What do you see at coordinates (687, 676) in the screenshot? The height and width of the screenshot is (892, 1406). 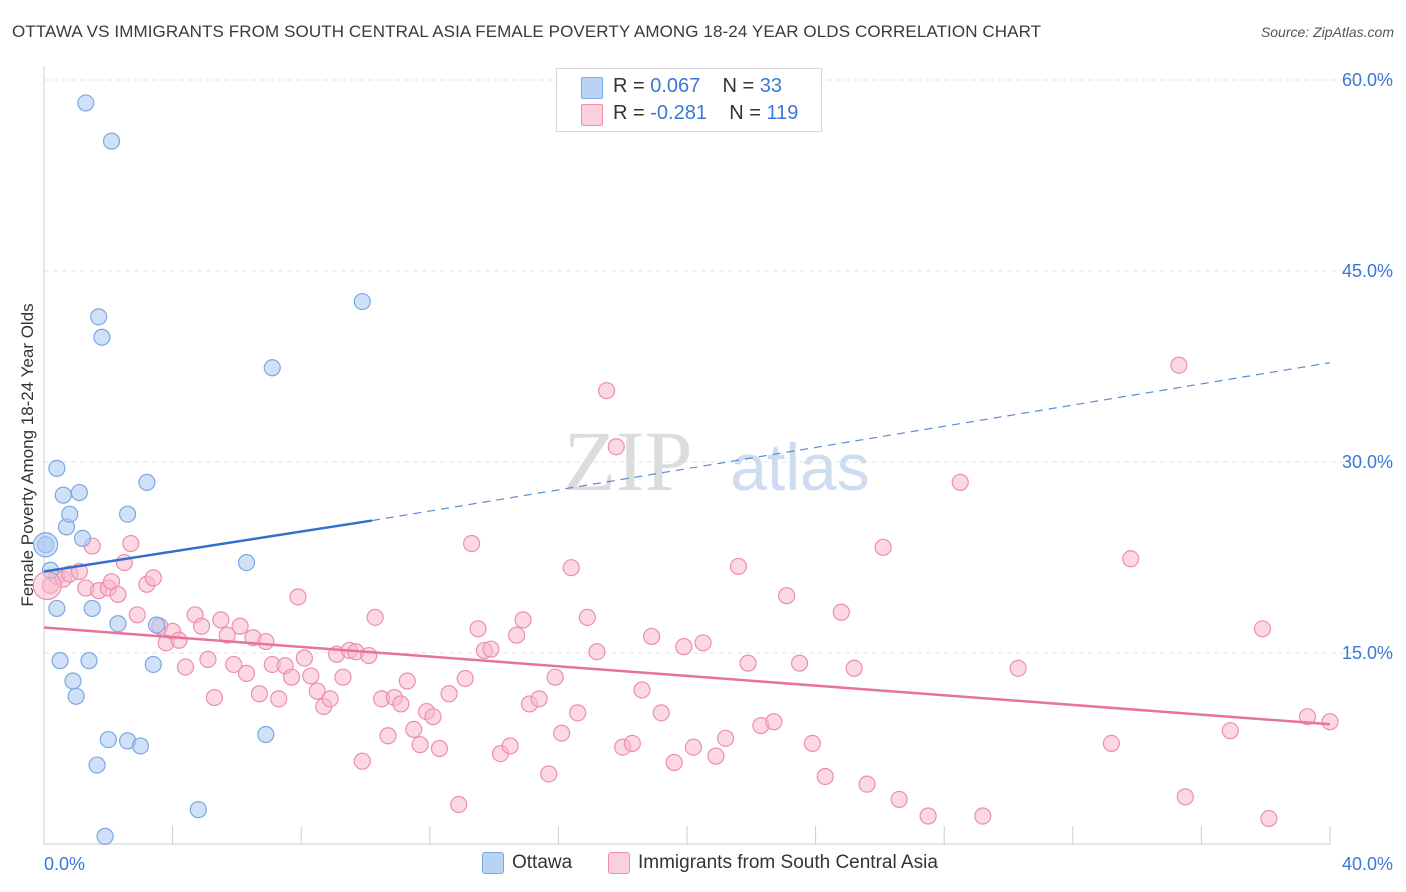 I see `trendline-immigrants` at bounding box center [687, 676].